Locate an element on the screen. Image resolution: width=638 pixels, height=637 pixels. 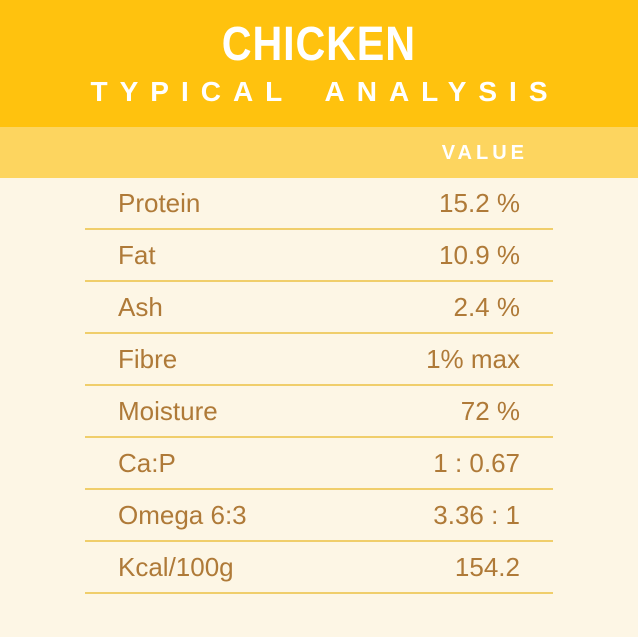
table-row-ash: Ash 2.4 % is located at coordinates (319, 308).